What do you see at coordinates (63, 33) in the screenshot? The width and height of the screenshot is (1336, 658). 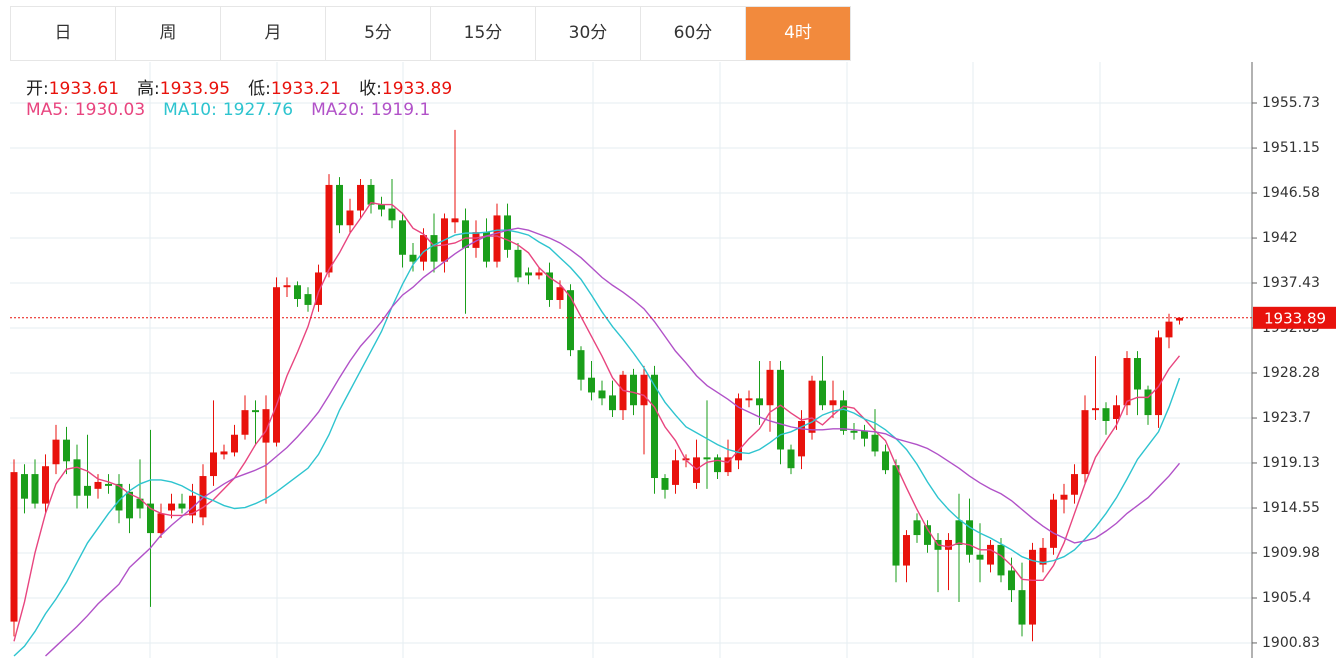 I see `tab: 日` at bounding box center [63, 33].